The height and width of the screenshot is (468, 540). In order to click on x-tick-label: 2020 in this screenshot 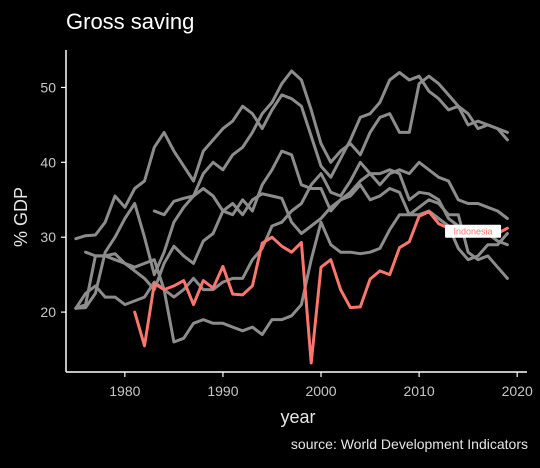, I will do `click(517, 391)`.